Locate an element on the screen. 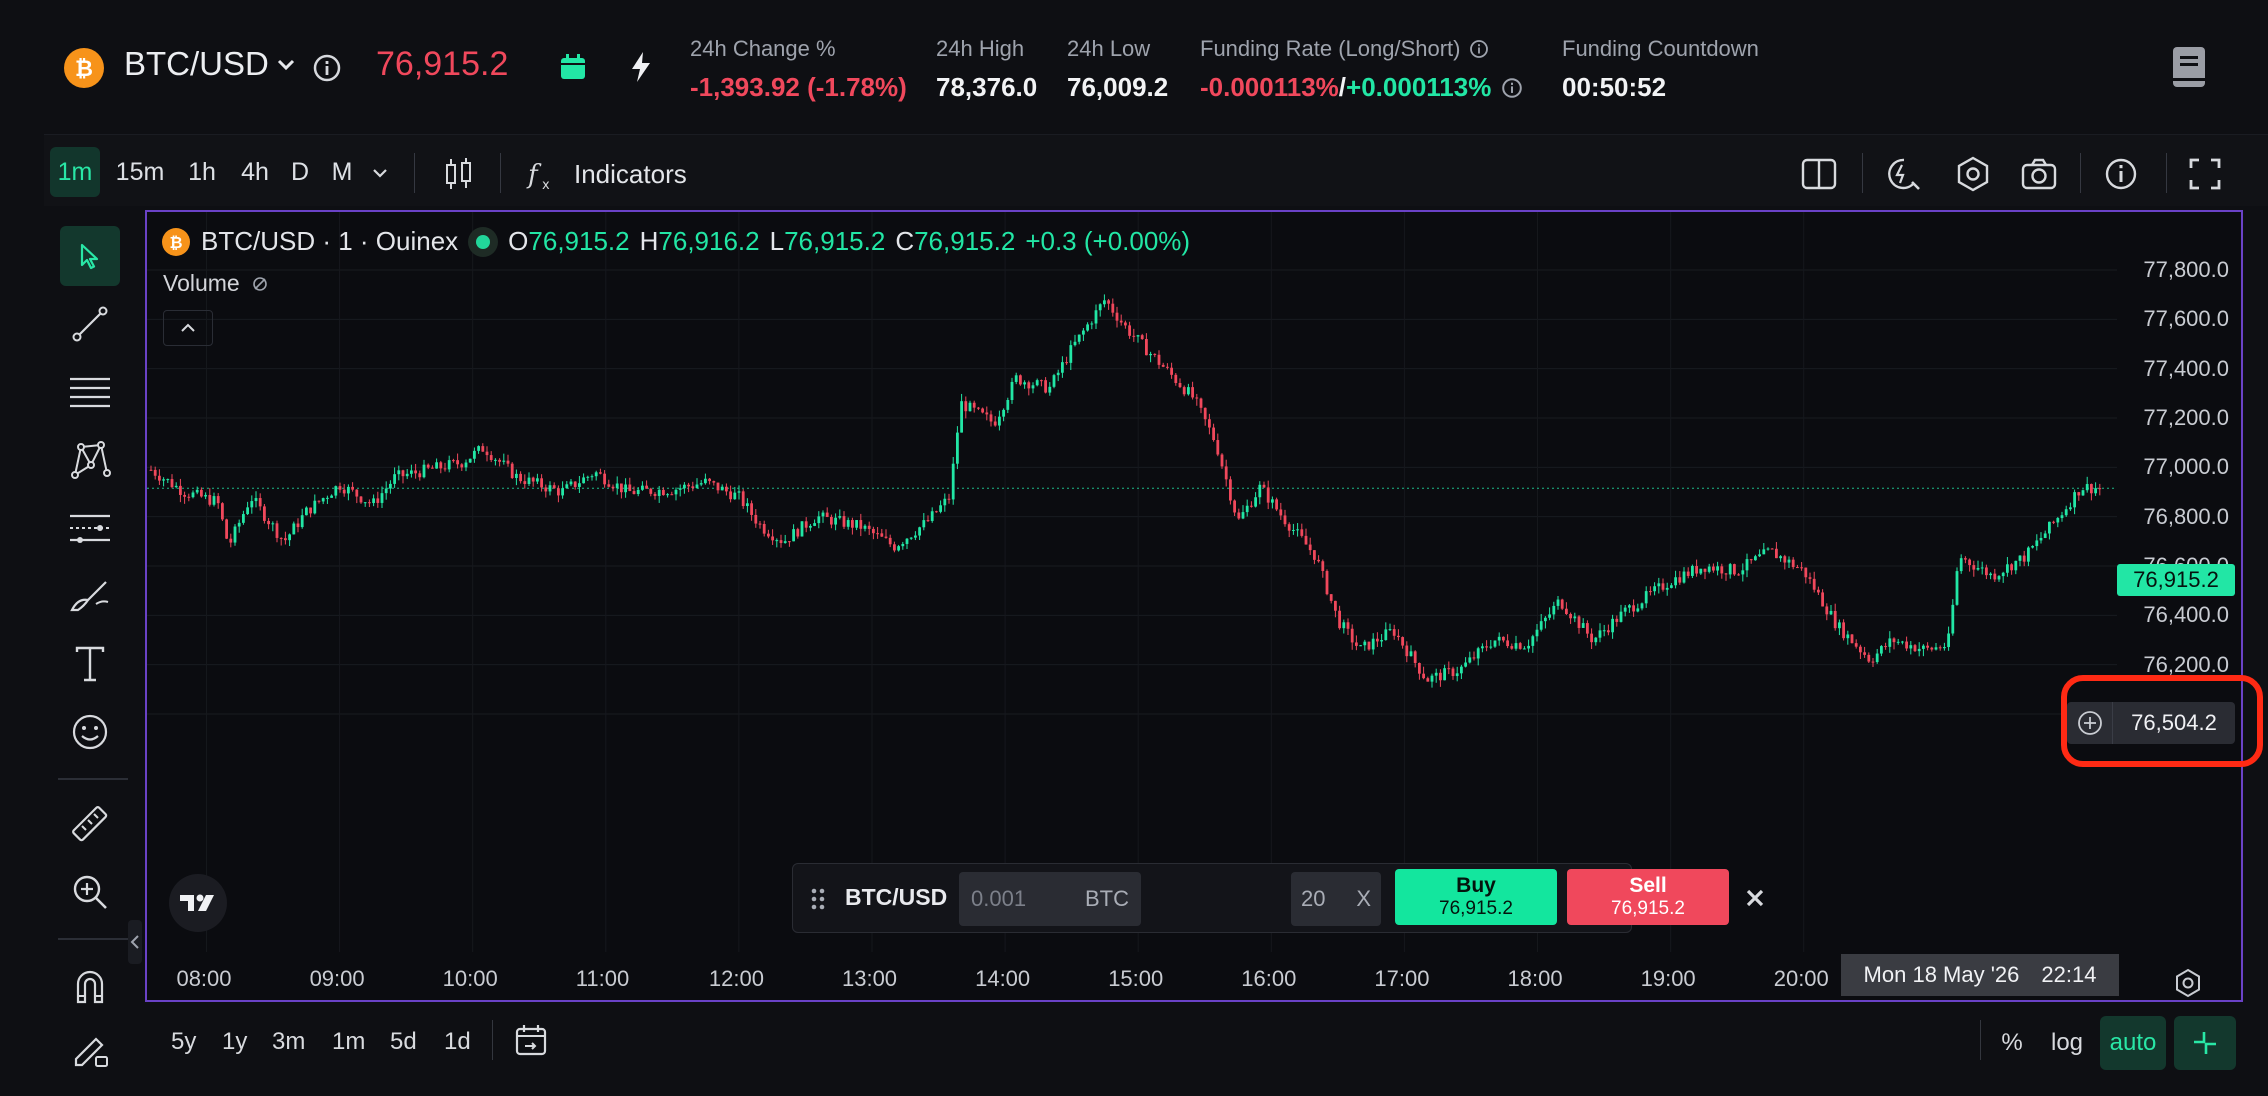 The width and height of the screenshot is (2268, 1096). legend-symbol: BTC/USD · 1 · Ouinex is located at coordinates (330, 241).